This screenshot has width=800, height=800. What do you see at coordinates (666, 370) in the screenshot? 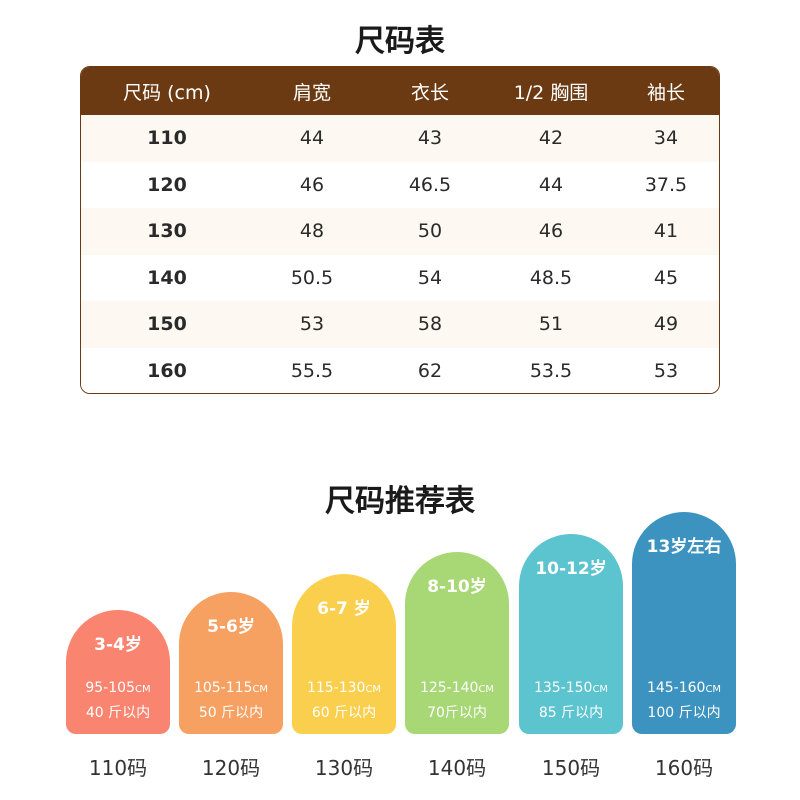
I see `cell-sleeve: 53` at bounding box center [666, 370].